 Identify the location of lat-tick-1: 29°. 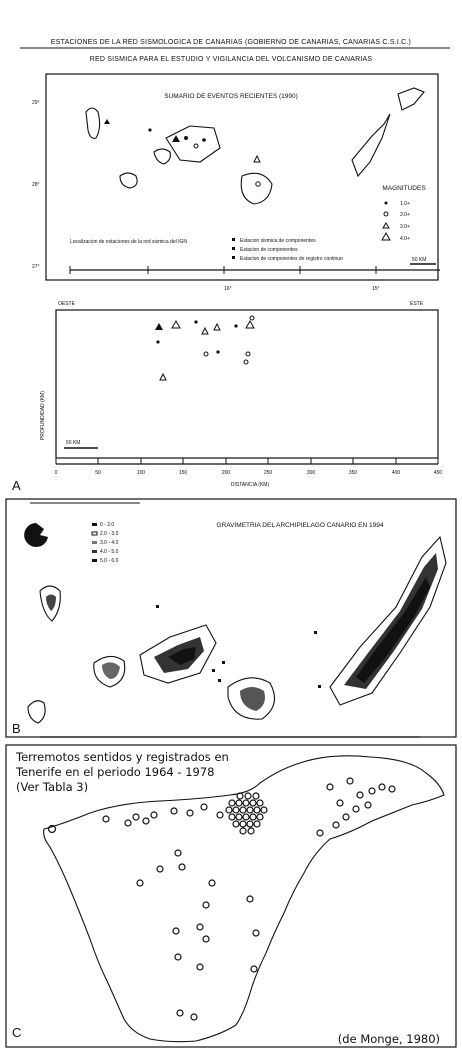
(36, 103).